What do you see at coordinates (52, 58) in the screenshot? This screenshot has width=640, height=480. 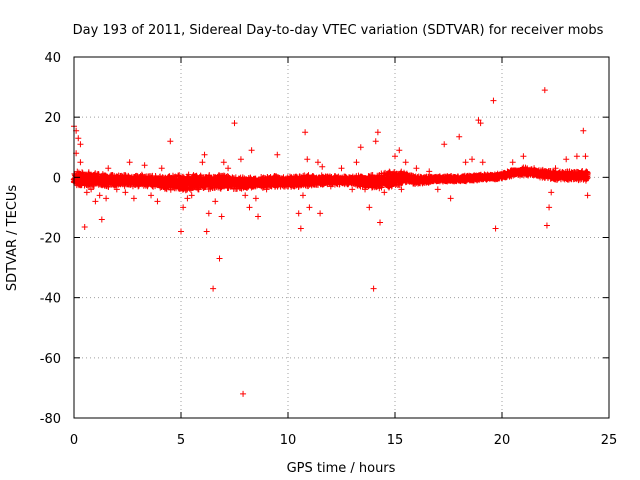 I see `y-tick-label: 40` at bounding box center [52, 58].